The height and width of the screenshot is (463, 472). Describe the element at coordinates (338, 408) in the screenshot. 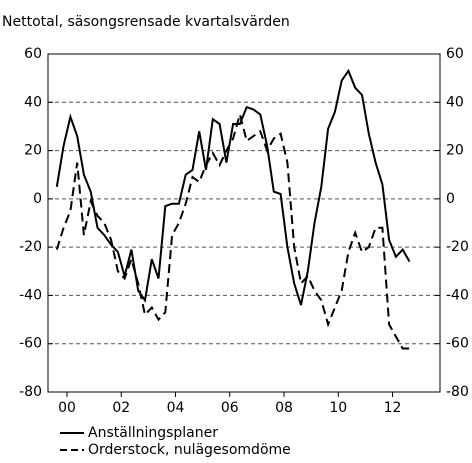

I see `x-tick-label: 10` at that location.